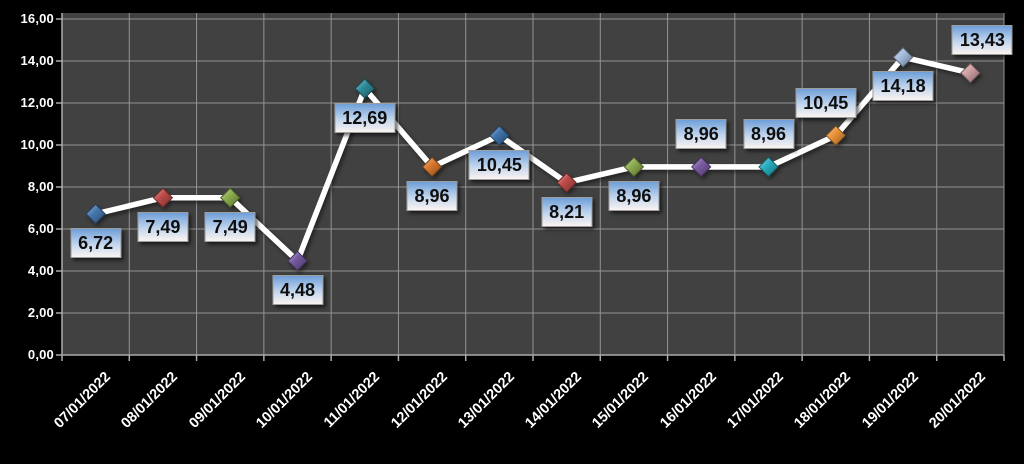  What do you see at coordinates (567, 211) in the screenshot?
I see `data-label: 8,21` at bounding box center [567, 211].